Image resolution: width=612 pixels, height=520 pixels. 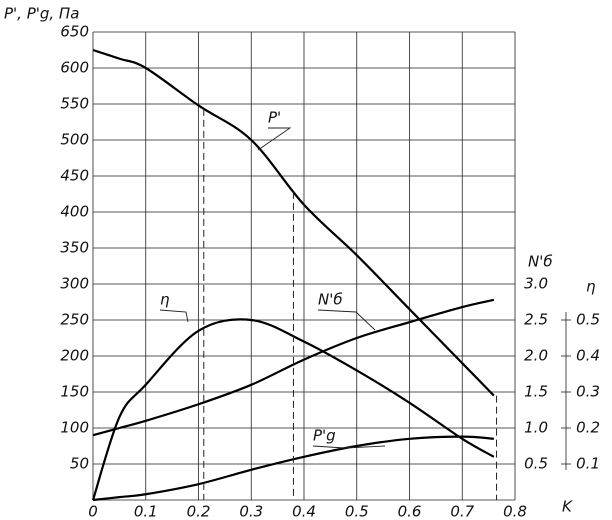 I want to click on series-label: P', so click(x=274, y=118).